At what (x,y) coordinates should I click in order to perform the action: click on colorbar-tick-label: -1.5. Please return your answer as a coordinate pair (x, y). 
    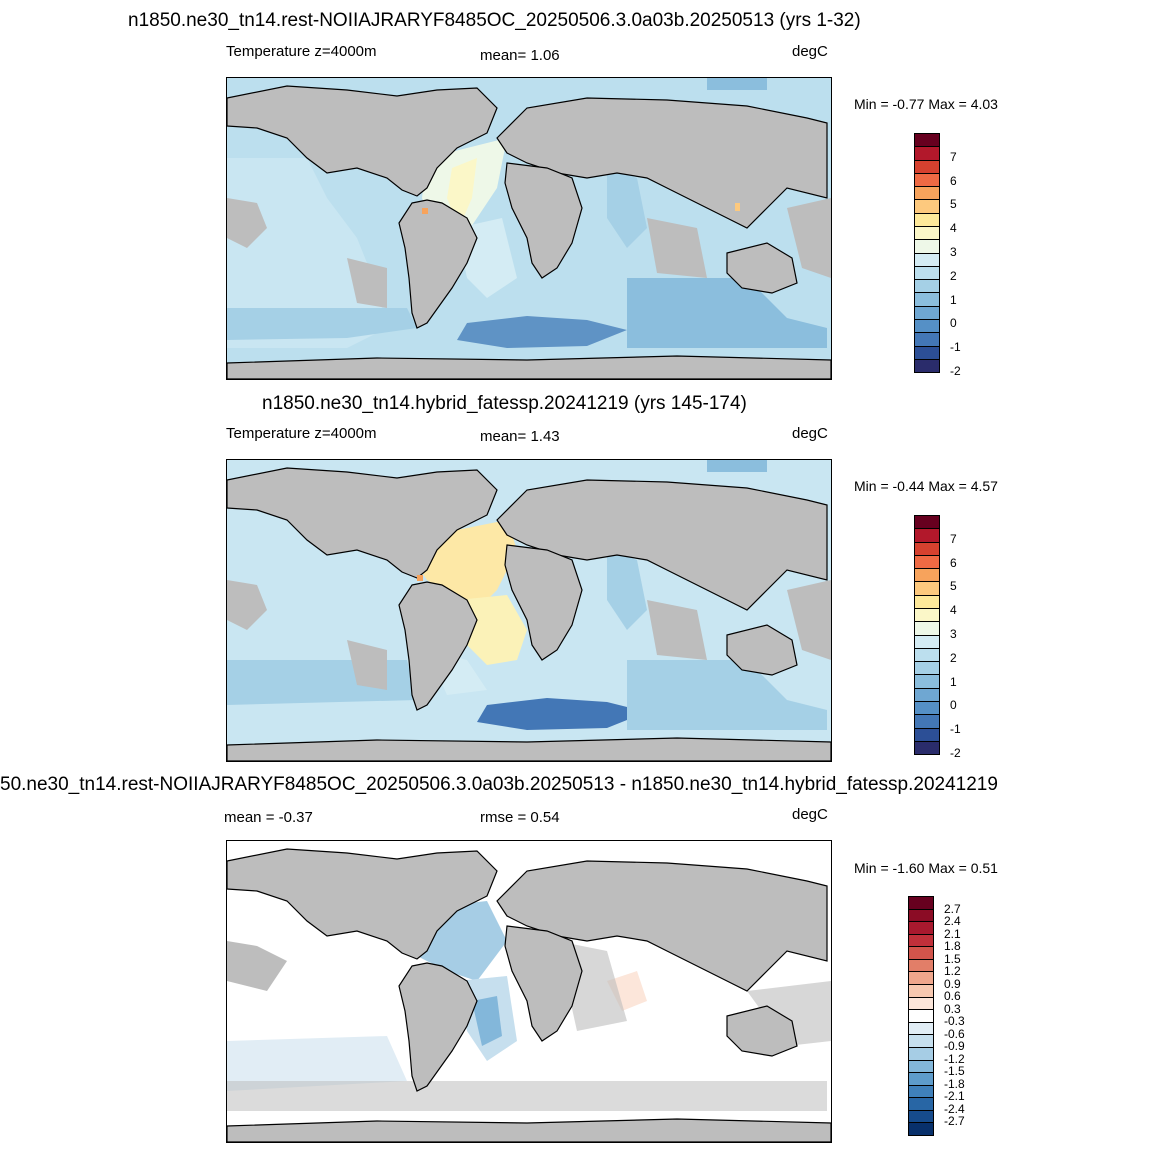
    Looking at the image, I should click on (954, 1071).